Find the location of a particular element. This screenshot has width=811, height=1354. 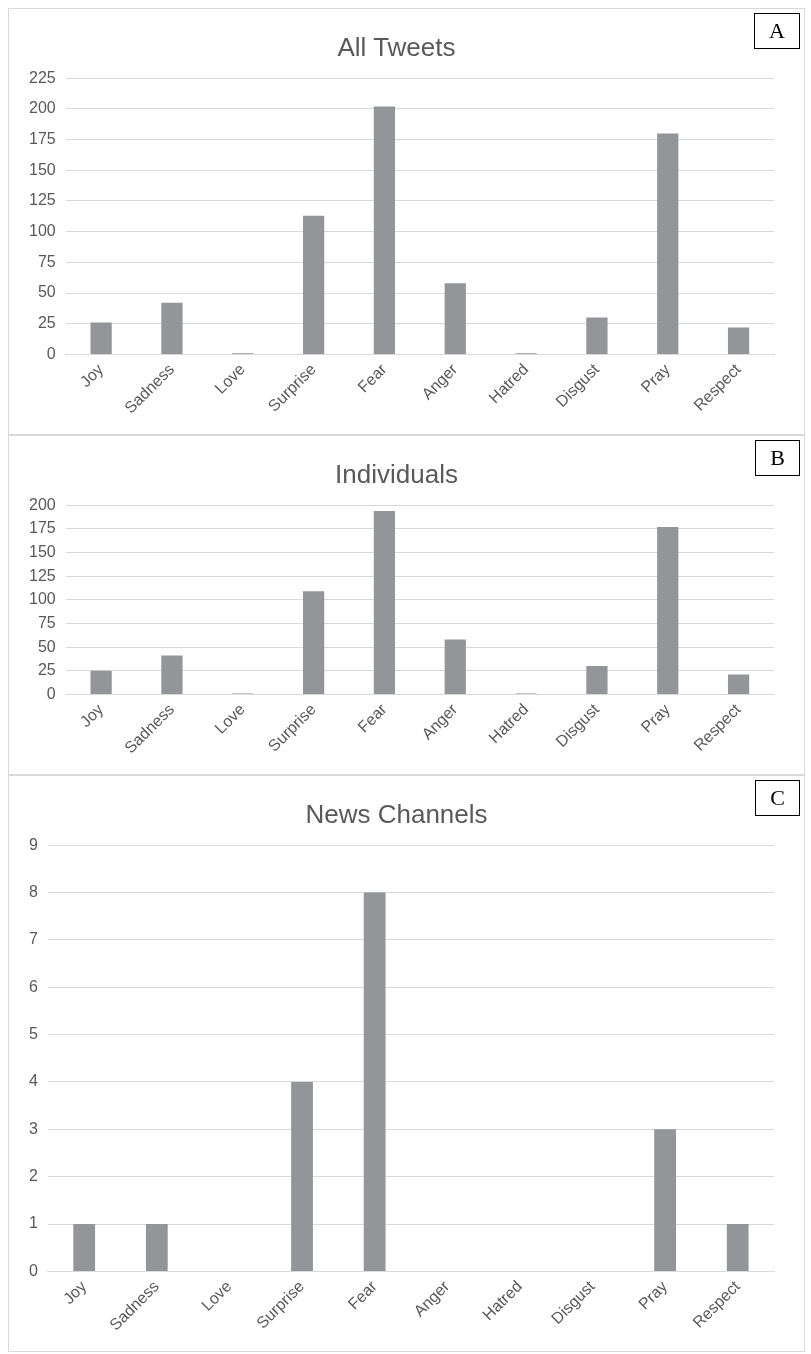

chart-title: News Channels is located at coordinates (396, 813).